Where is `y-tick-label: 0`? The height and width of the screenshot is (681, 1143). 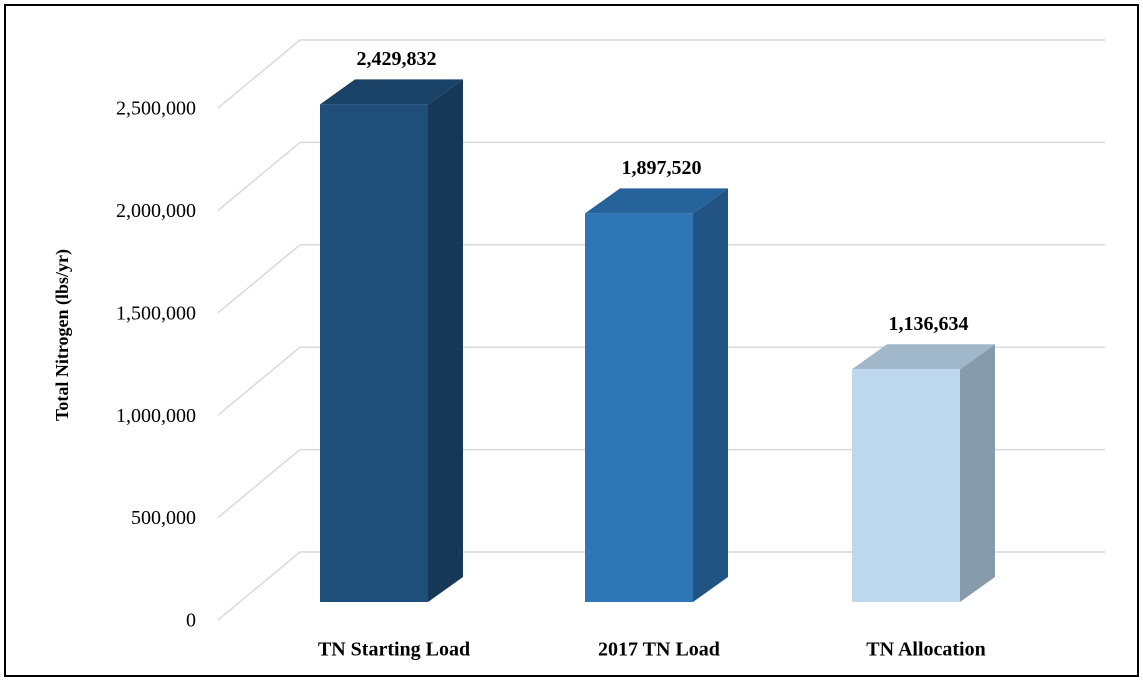
y-tick-label: 0 is located at coordinates (191, 621).